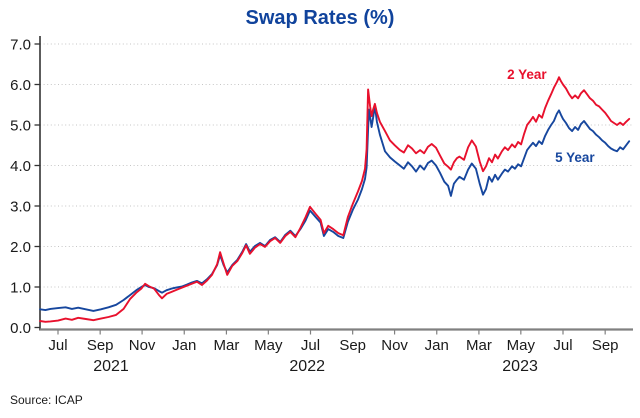 The image size is (640, 418). What do you see at coordinates (184, 345) in the screenshot?
I see `x-axis-month-label-3: Jan` at bounding box center [184, 345].